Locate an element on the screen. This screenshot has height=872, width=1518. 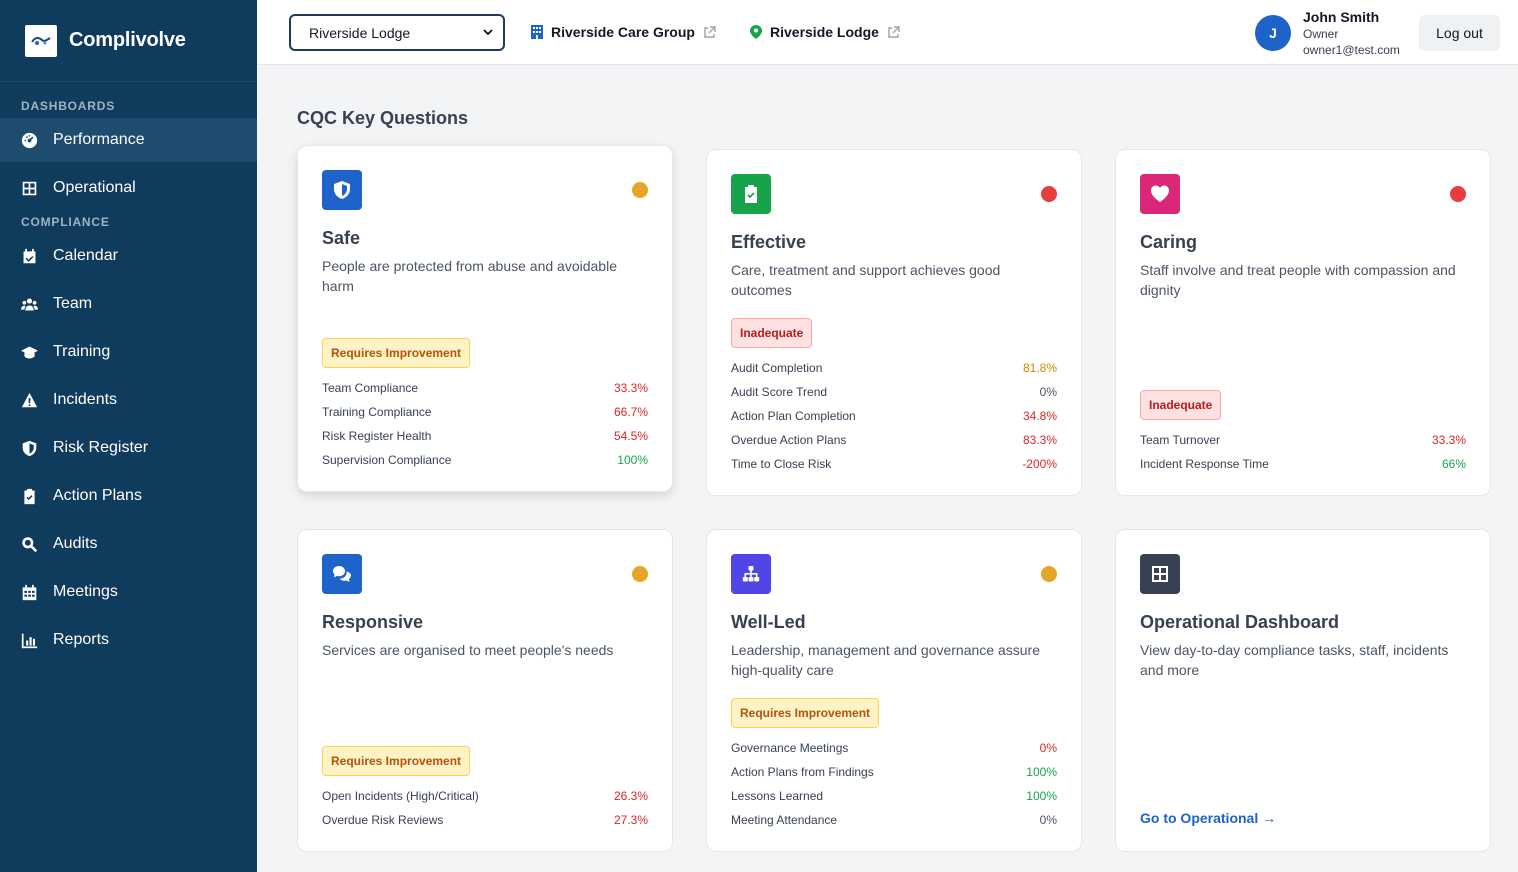
location-link-label: Riverside Lodge is located at coordinates (824, 32).